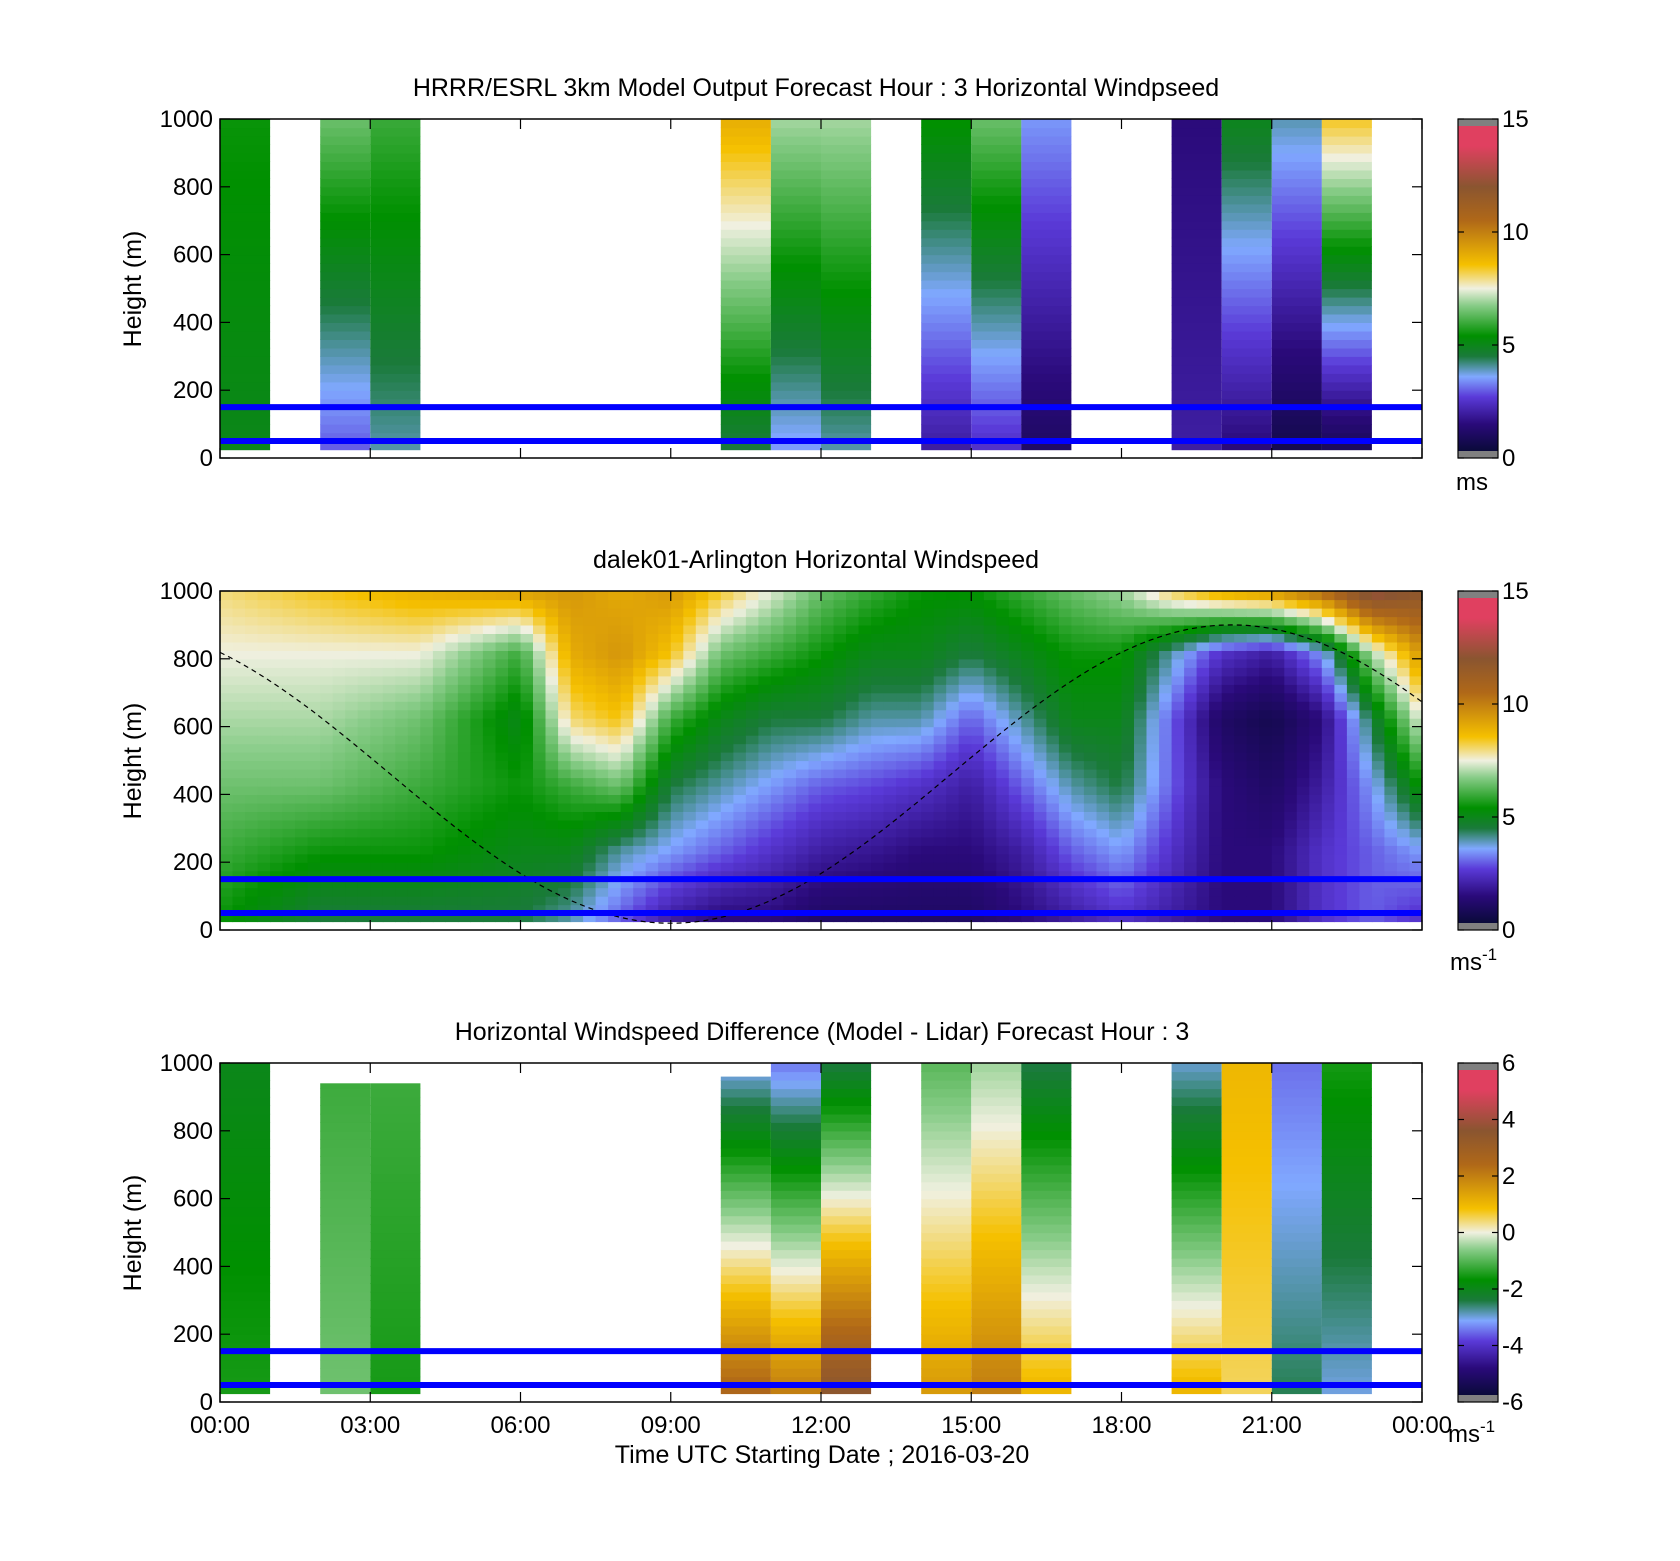 This screenshot has height=1561, width=1680. I want to click on panel-lidar-title: dalek01-Arlington Horizontal Windspeed, so click(816, 560).